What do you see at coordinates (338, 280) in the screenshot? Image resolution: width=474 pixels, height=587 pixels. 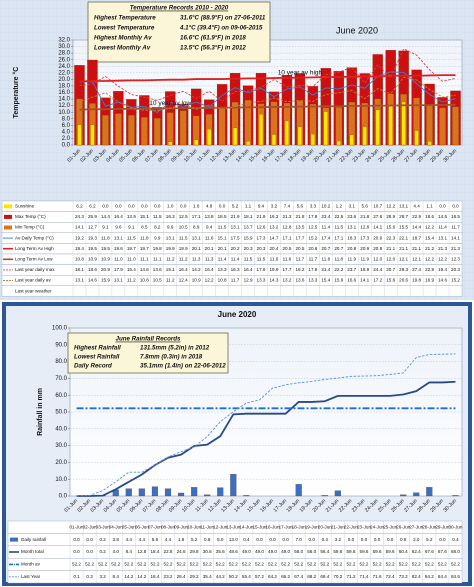 I see `table-value: 15.9` at bounding box center [338, 280].